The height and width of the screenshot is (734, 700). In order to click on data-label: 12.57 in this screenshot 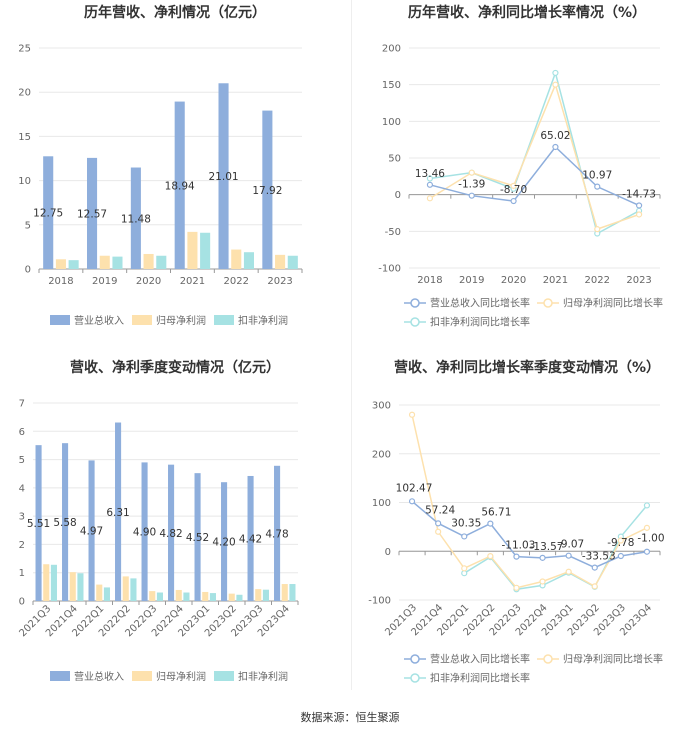, I will do `click(92, 214)`.